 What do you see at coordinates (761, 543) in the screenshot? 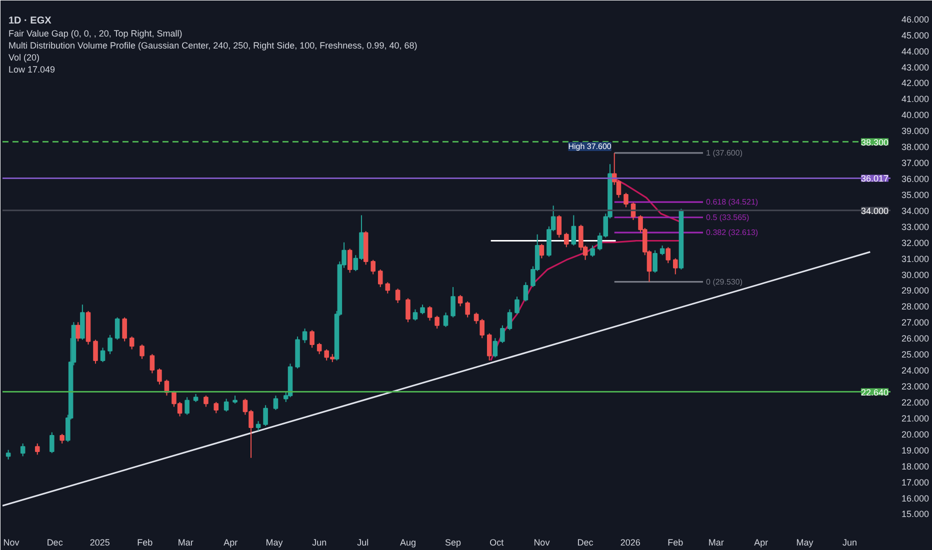
I see `x-tick-label: Apr` at bounding box center [761, 543].